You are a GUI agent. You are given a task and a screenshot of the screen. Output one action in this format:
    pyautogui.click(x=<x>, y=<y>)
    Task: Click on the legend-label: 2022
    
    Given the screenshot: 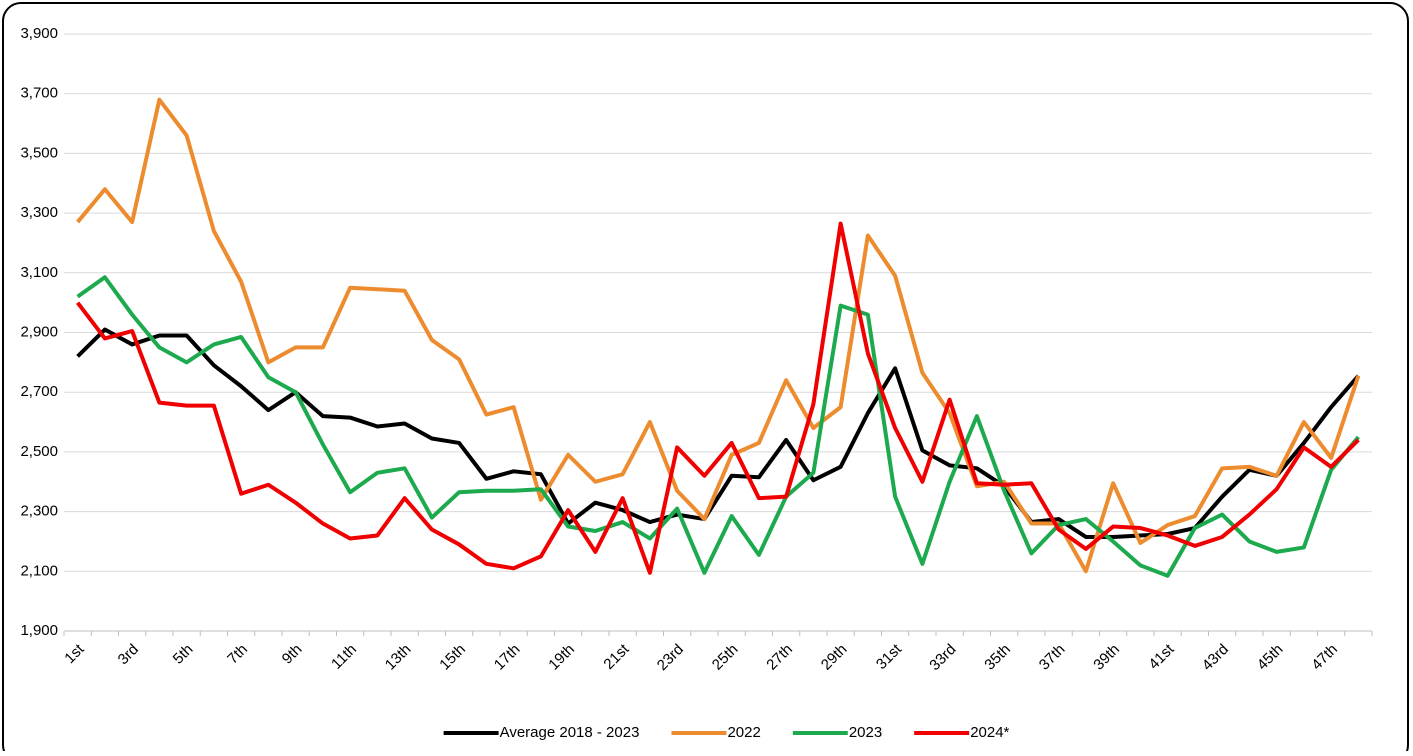 What is the action you would take?
    pyautogui.click(x=743, y=732)
    